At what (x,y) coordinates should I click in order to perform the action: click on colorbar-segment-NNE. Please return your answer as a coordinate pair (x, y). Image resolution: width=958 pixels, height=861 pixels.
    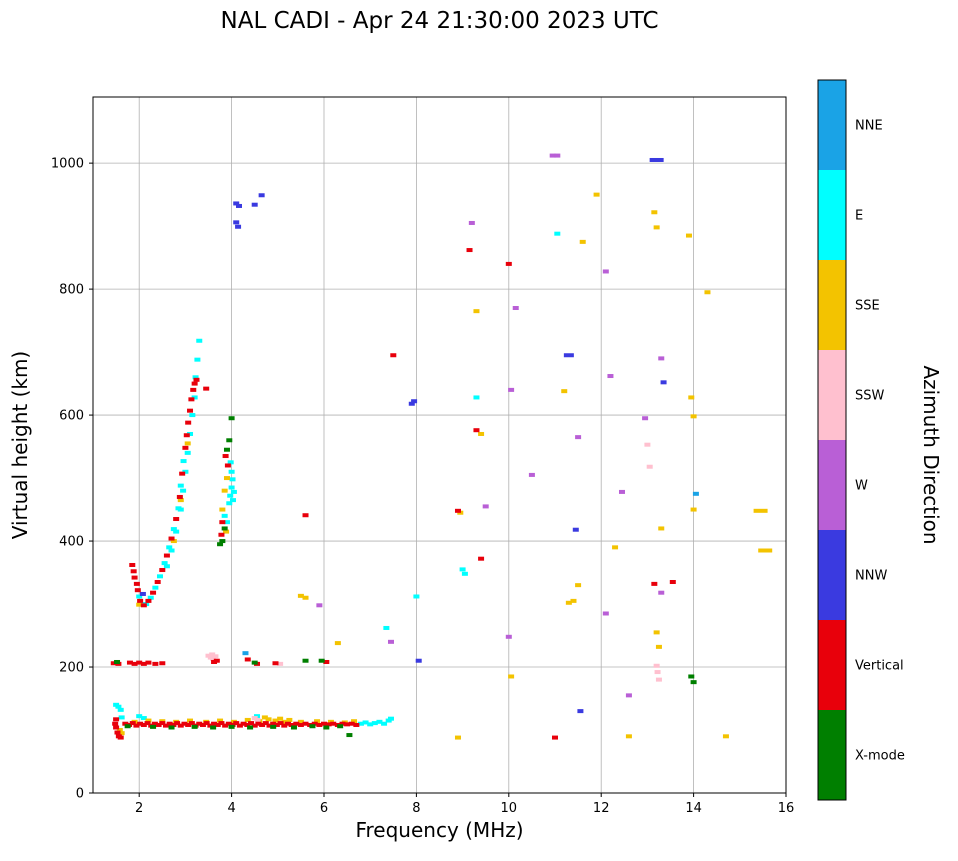
    Looking at the image, I should click on (832, 125).